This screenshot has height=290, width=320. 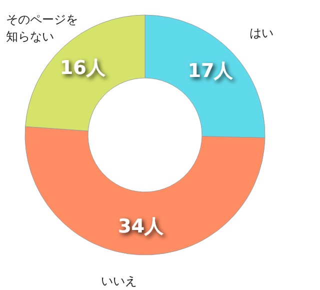 What do you see at coordinates (261, 33) in the screenshot?
I see `slice-label: はい` at bounding box center [261, 33].